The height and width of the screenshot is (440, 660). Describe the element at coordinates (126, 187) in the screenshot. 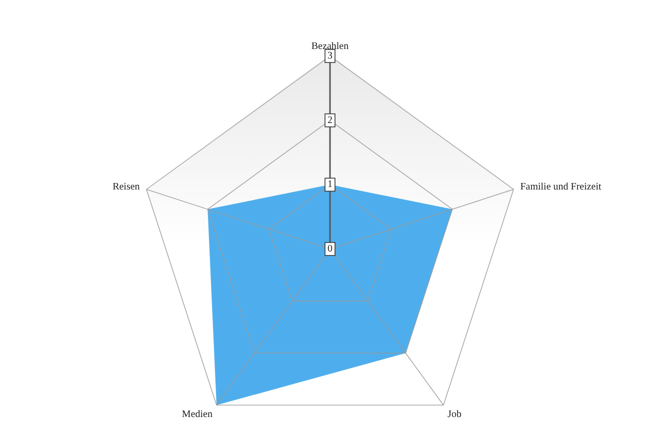

I see `spoke-label: Reisen` at that location.